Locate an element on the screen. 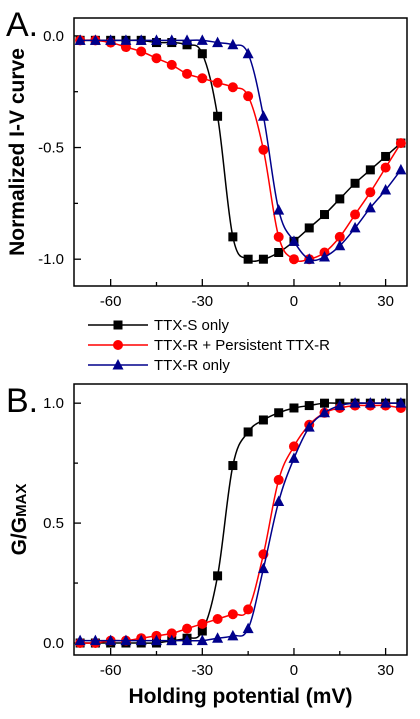 The width and height of the screenshot is (420, 719). panel-a-y-tick-label: -1.0 is located at coordinates (51, 259).